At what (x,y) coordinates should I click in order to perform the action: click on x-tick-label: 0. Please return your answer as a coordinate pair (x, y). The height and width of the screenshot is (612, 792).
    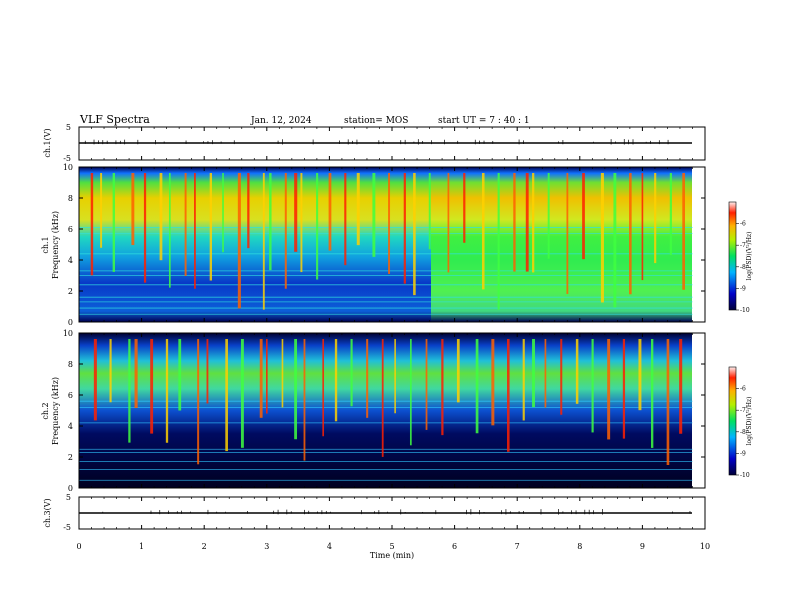
    Looking at the image, I should click on (78, 546).